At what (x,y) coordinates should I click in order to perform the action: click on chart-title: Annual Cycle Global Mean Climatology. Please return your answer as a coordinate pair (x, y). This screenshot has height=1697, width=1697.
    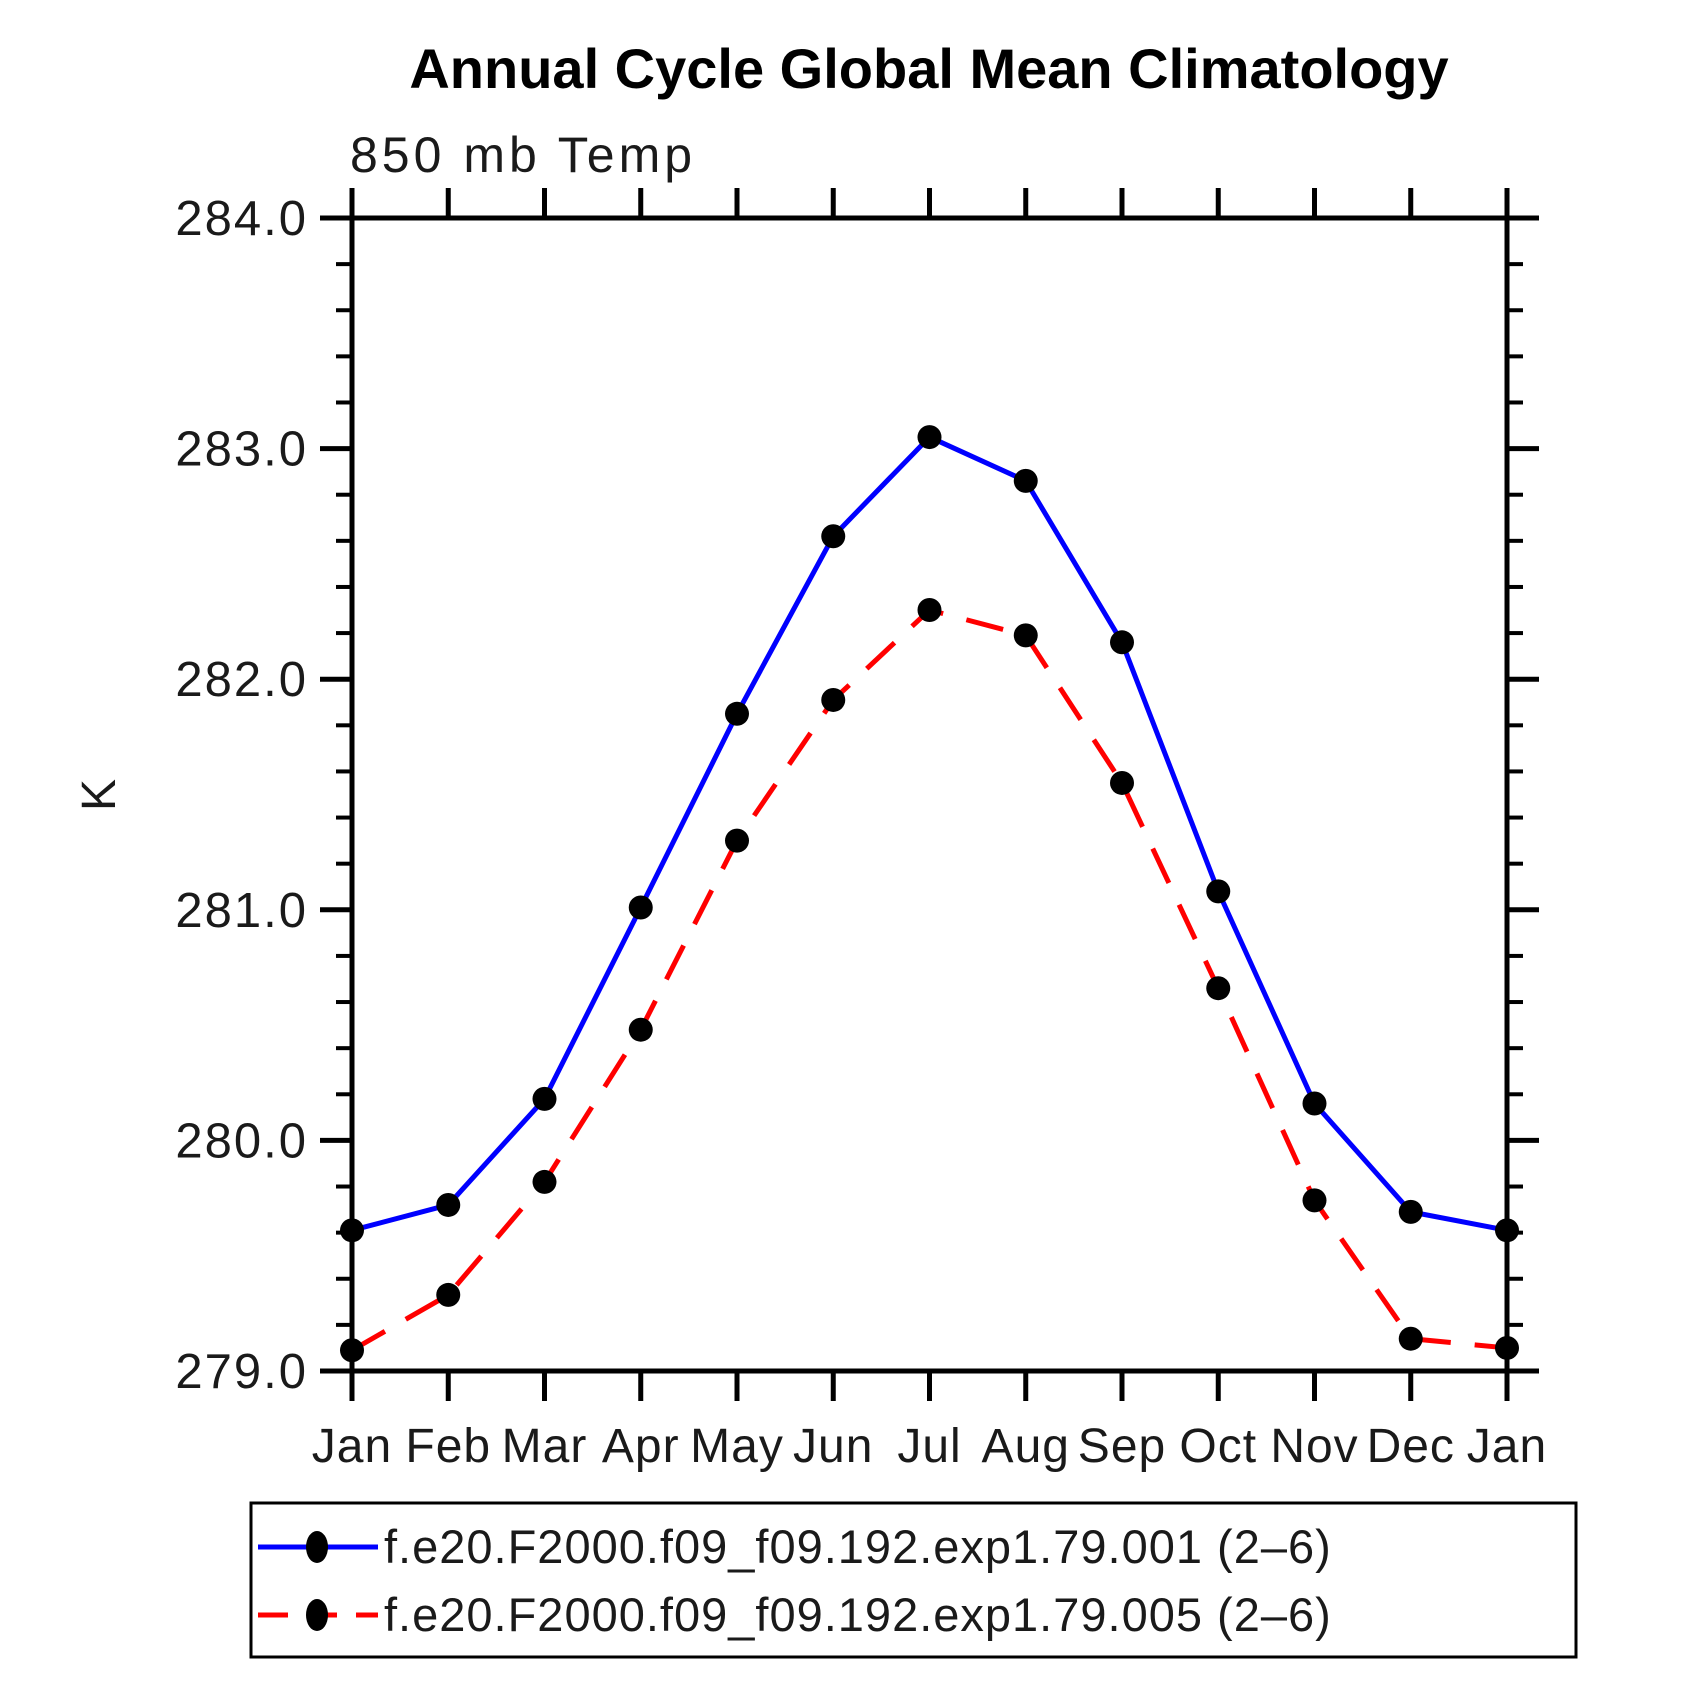
    Looking at the image, I should click on (928, 68).